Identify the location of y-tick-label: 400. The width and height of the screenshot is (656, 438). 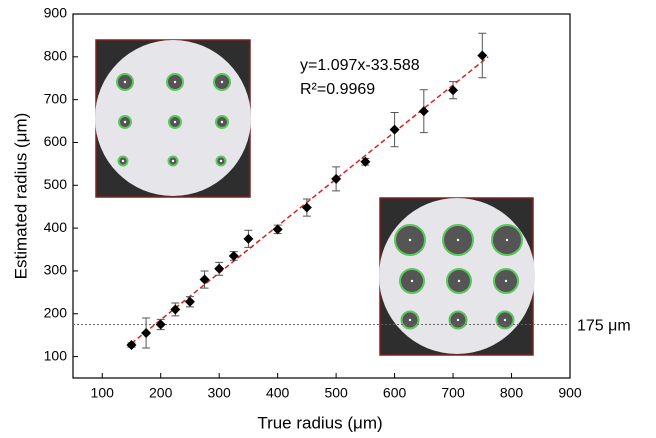
(56, 227).